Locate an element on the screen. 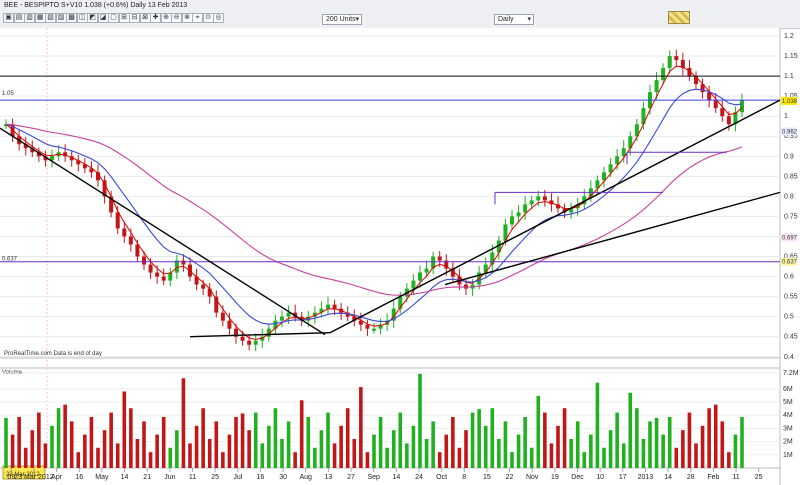 The image size is (800, 485). toolbar-button-5: ▧ is located at coordinates (50, 18).